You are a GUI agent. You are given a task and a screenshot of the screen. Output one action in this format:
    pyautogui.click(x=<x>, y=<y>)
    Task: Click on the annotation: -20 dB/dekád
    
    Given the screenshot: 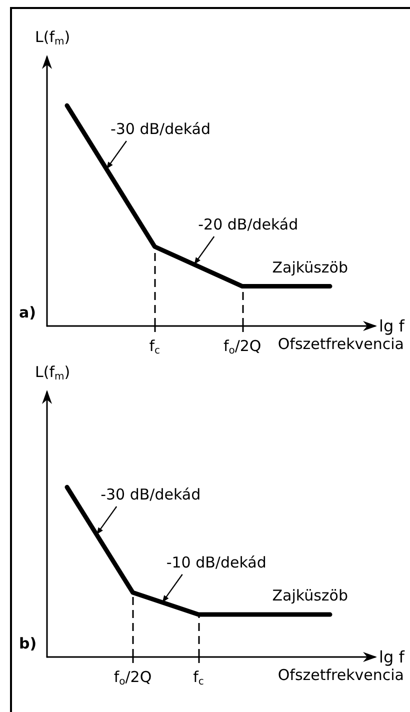 What is the action you would take?
    pyautogui.click(x=248, y=224)
    